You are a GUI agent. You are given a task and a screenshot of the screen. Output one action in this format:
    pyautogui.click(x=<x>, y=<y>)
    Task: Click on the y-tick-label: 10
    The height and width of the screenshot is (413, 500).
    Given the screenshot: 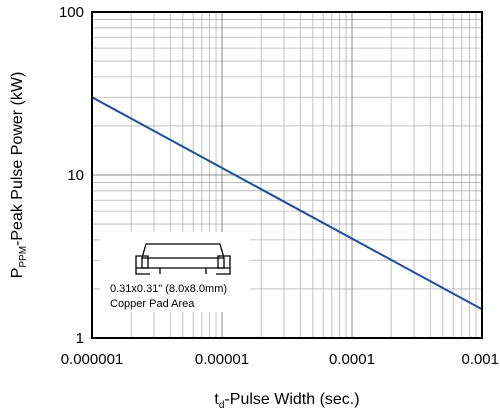 What is the action you would take?
    pyautogui.click(x=75, y=175)
    